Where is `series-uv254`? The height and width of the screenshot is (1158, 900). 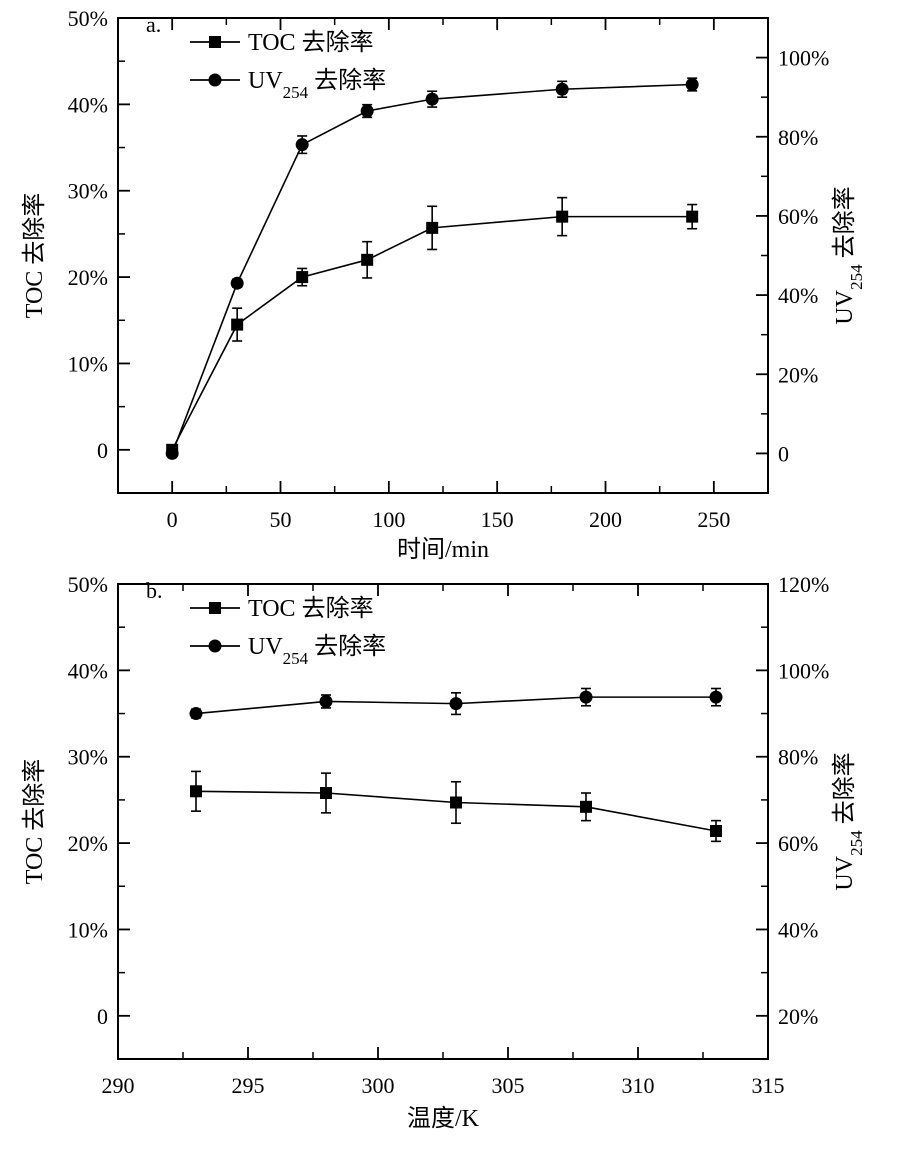
series-uv254 is located at coordinates (456, 704).